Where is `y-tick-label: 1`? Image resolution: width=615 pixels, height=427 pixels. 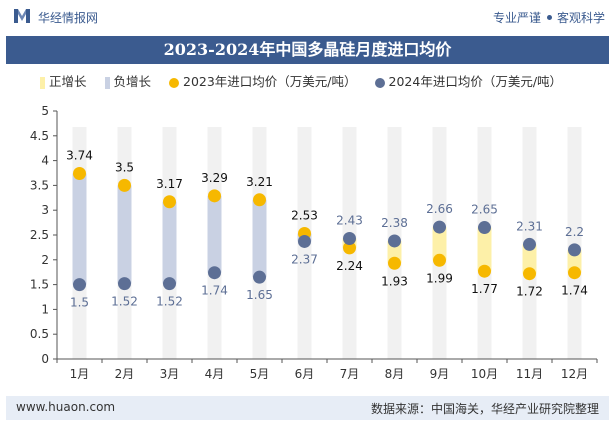
y-tick-label: 1 is located at coordinates (45, 309).